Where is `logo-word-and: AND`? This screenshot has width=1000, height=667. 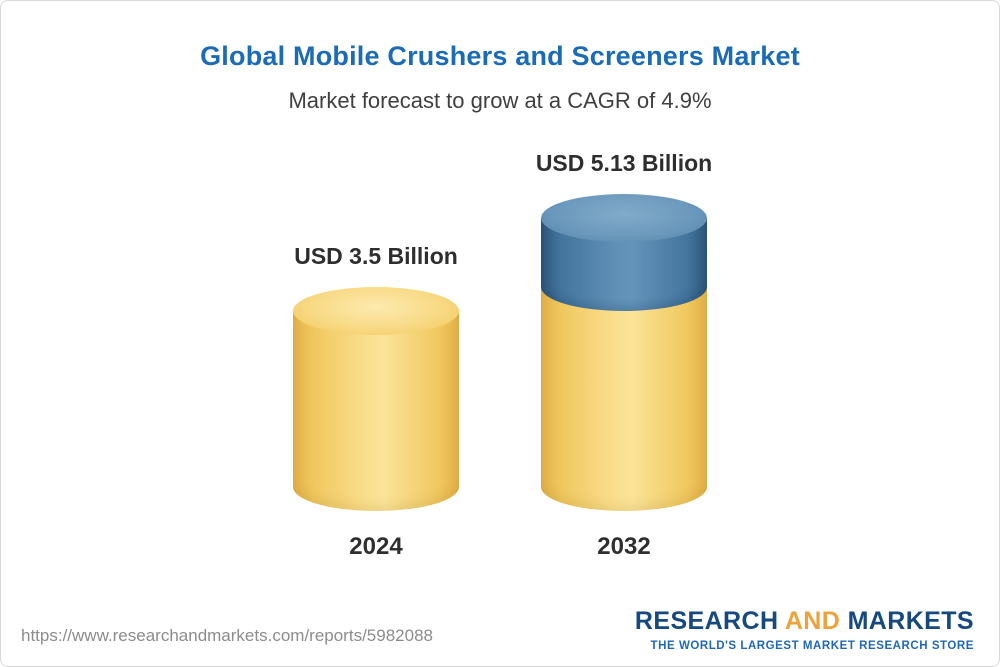 logo-word-and: AND is located at coordinates (812, 621).